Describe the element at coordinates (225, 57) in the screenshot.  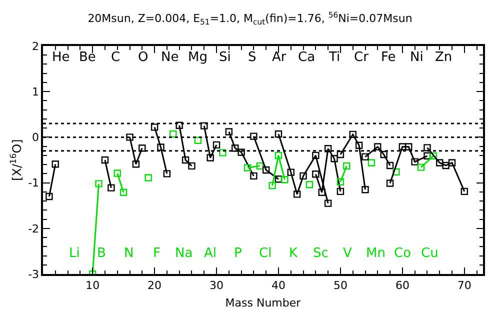
I see `annotation: Si` at that location.